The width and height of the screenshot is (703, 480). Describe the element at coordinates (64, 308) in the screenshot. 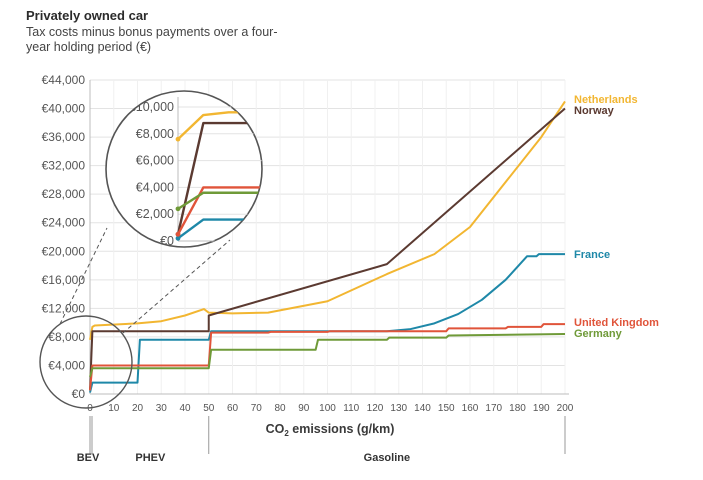

I see `y-tick-label: €12,000` at that location.